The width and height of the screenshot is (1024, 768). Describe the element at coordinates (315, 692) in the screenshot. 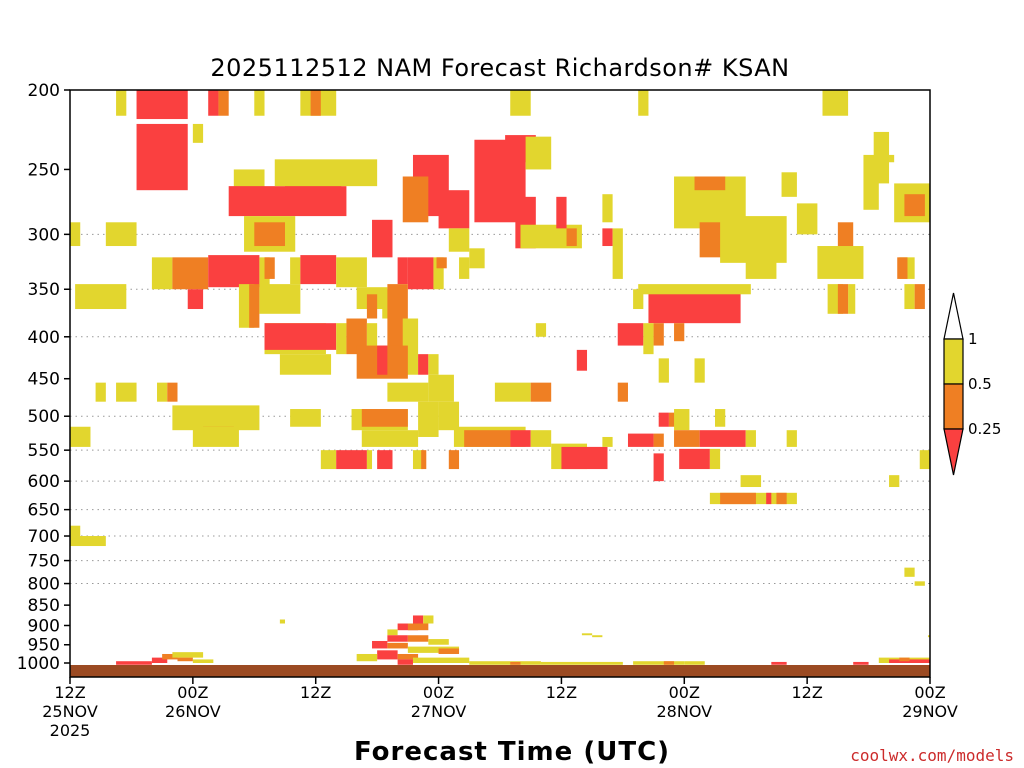

I see `x-tick-label: 12Z` at that location.